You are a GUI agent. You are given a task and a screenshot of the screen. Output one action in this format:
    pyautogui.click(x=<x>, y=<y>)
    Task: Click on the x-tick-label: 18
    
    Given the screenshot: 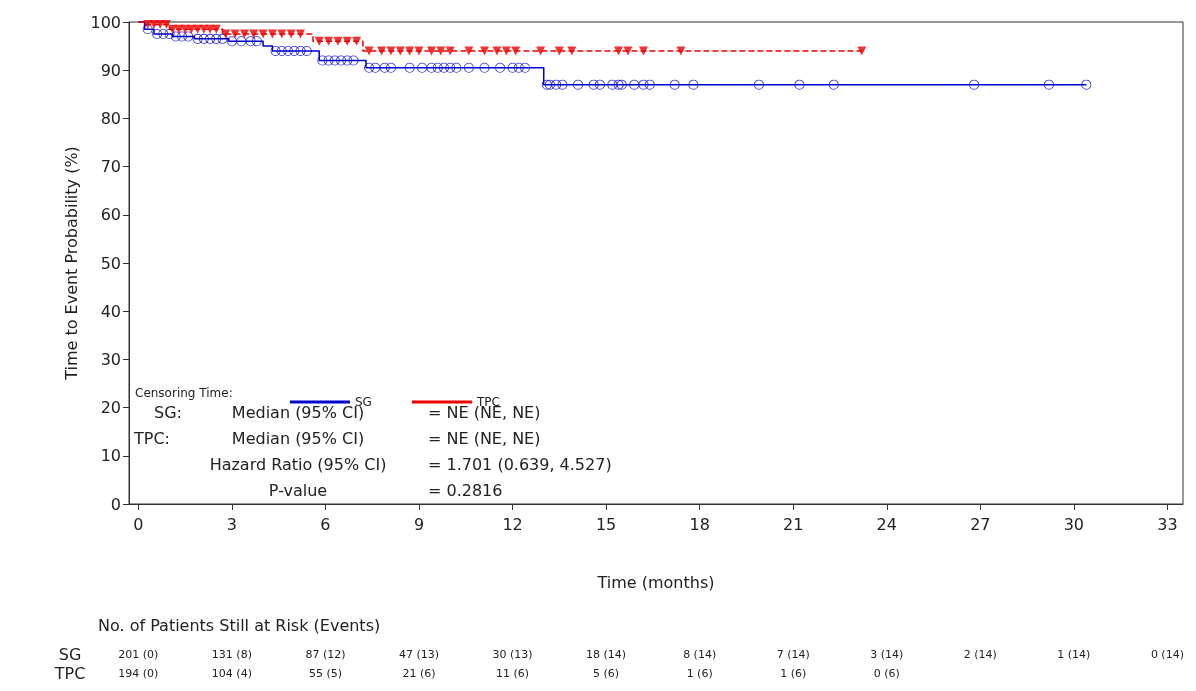 What is the action you would take?
    pyautogui.click(x=699, y=524)
    